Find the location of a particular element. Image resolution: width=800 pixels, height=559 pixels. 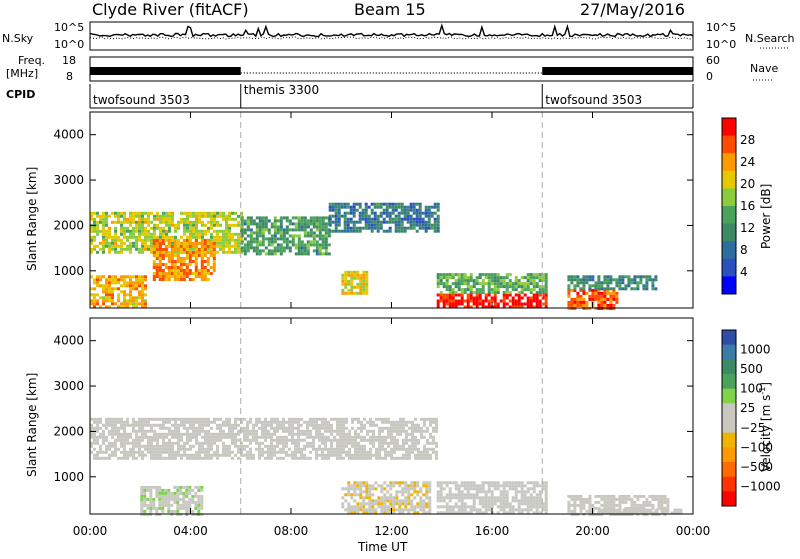

power-cbar-swatch is located at coordinates (729, 162).